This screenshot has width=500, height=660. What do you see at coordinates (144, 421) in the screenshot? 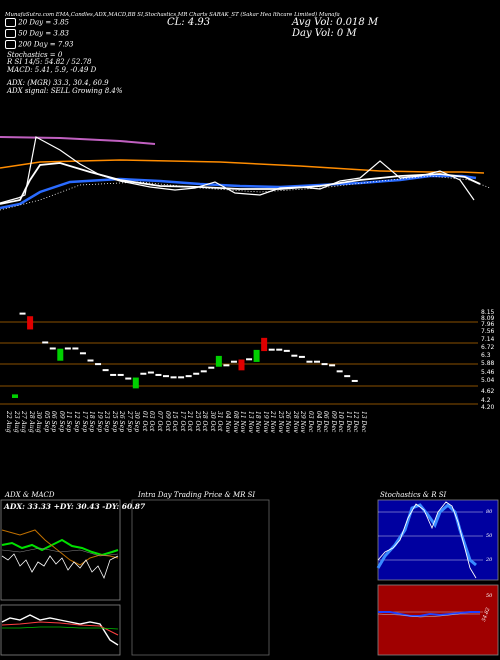
I see `date-tick-label: 01 Oct` at bounding box center [144, 421].